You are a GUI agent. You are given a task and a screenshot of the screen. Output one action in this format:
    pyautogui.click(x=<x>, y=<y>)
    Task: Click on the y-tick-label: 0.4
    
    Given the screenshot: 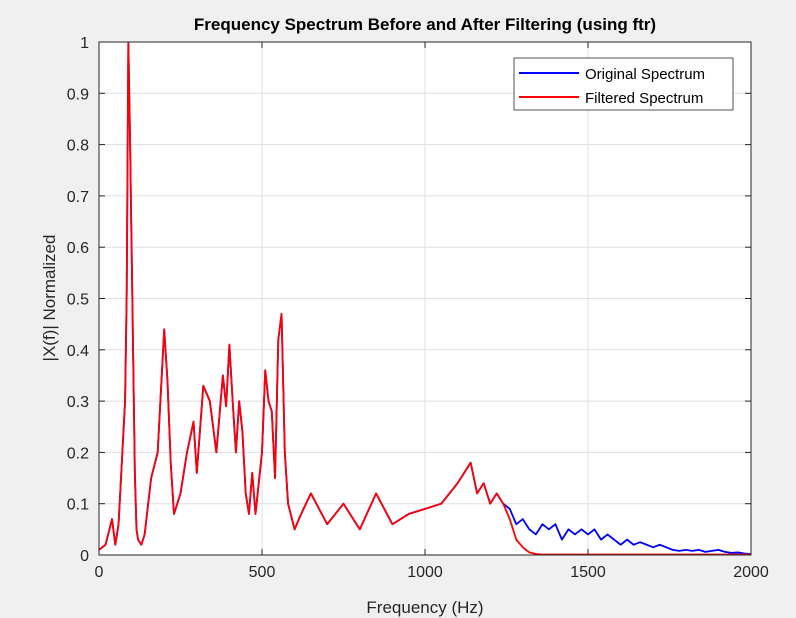 What is the action you would take?
    pyautogui.click(x=78, y=351)
    